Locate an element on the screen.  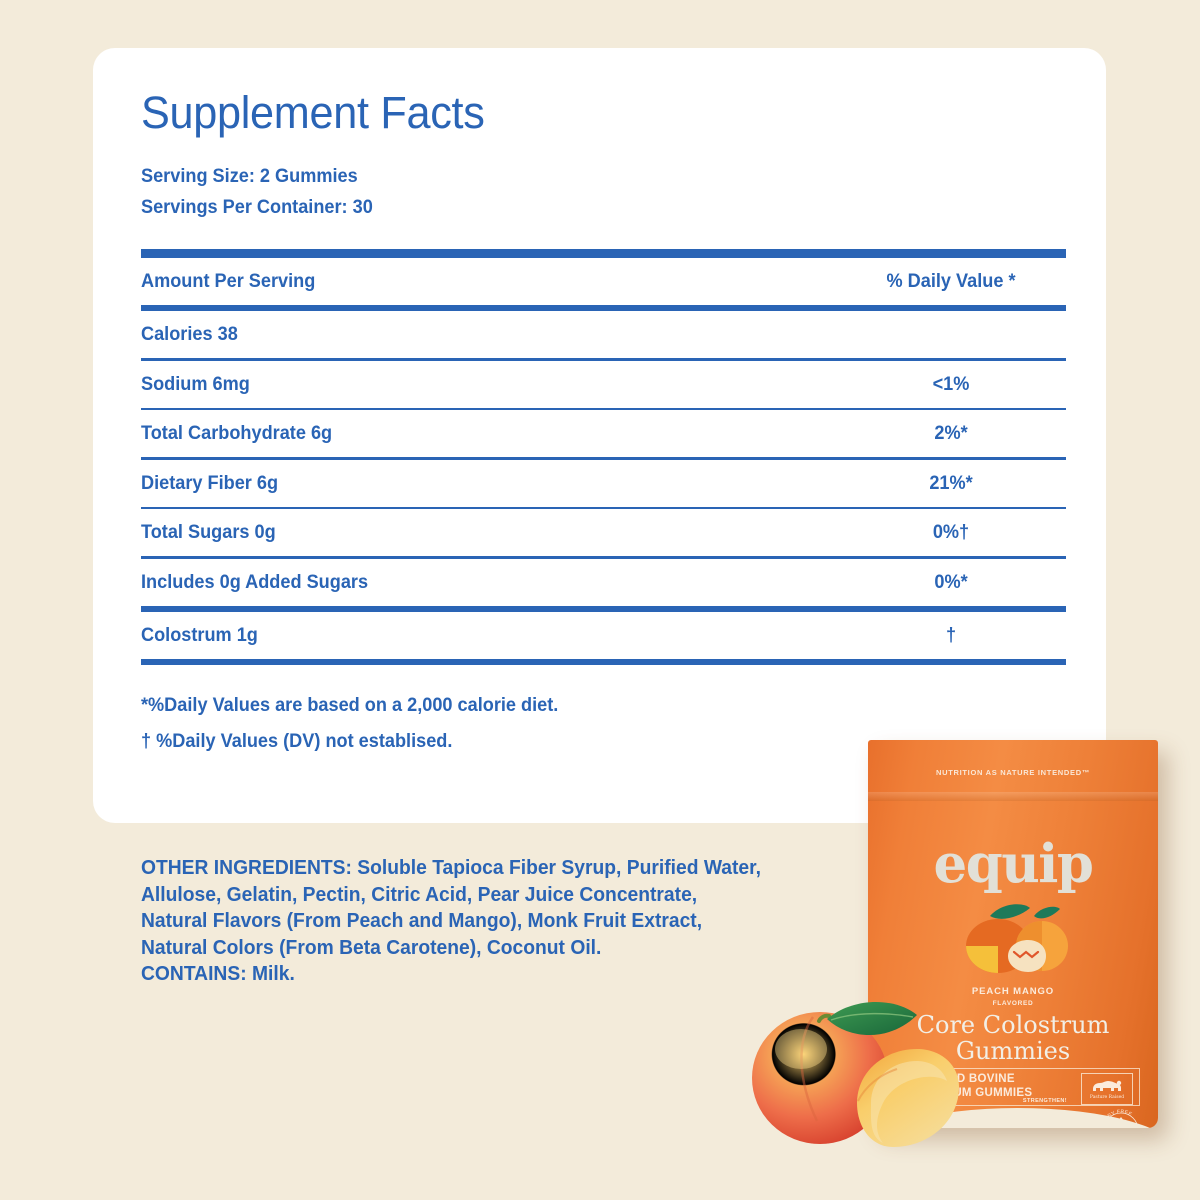
benefit-strengthen: STRENGTHEN! is located at coordinates (1044, 1101).